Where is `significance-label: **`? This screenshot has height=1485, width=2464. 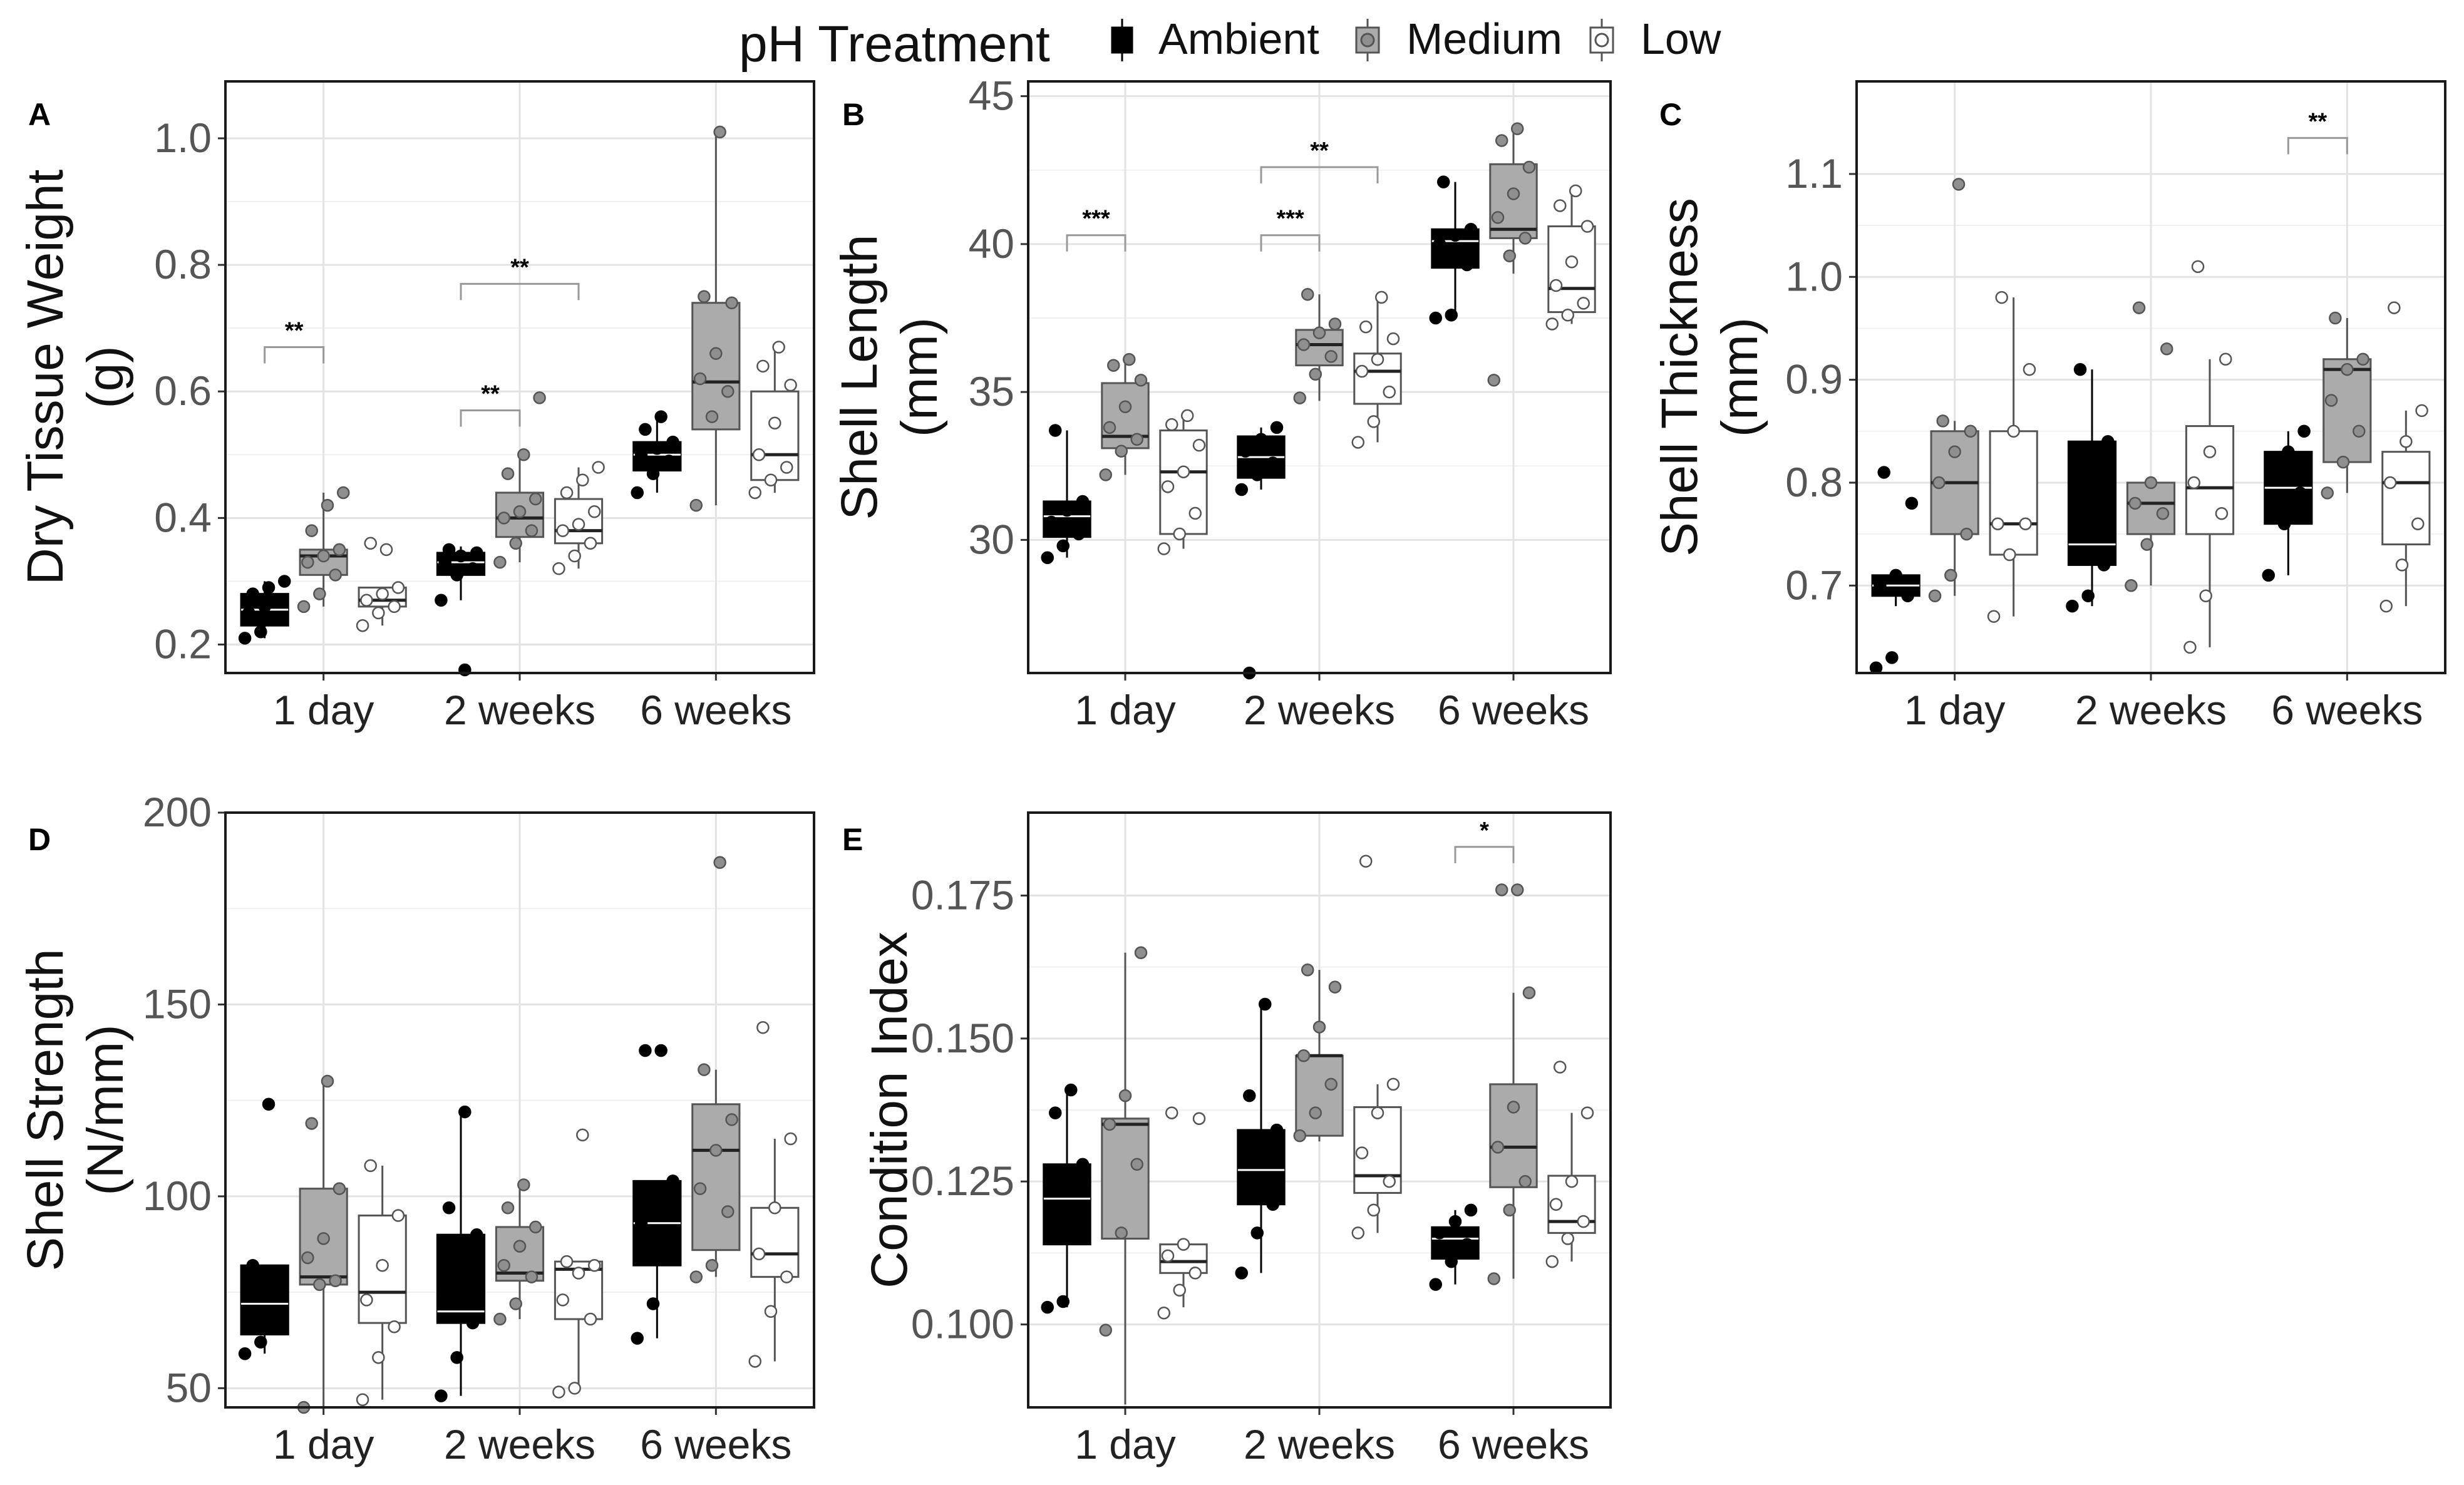
significance-label: ** is located at coordinates (2318, 121).